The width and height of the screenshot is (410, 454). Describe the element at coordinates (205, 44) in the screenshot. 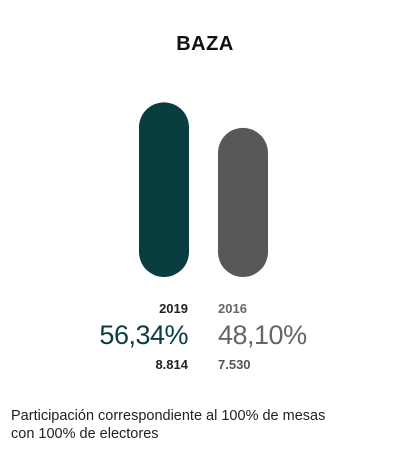

I see `chart-title: BAZA` at that location.